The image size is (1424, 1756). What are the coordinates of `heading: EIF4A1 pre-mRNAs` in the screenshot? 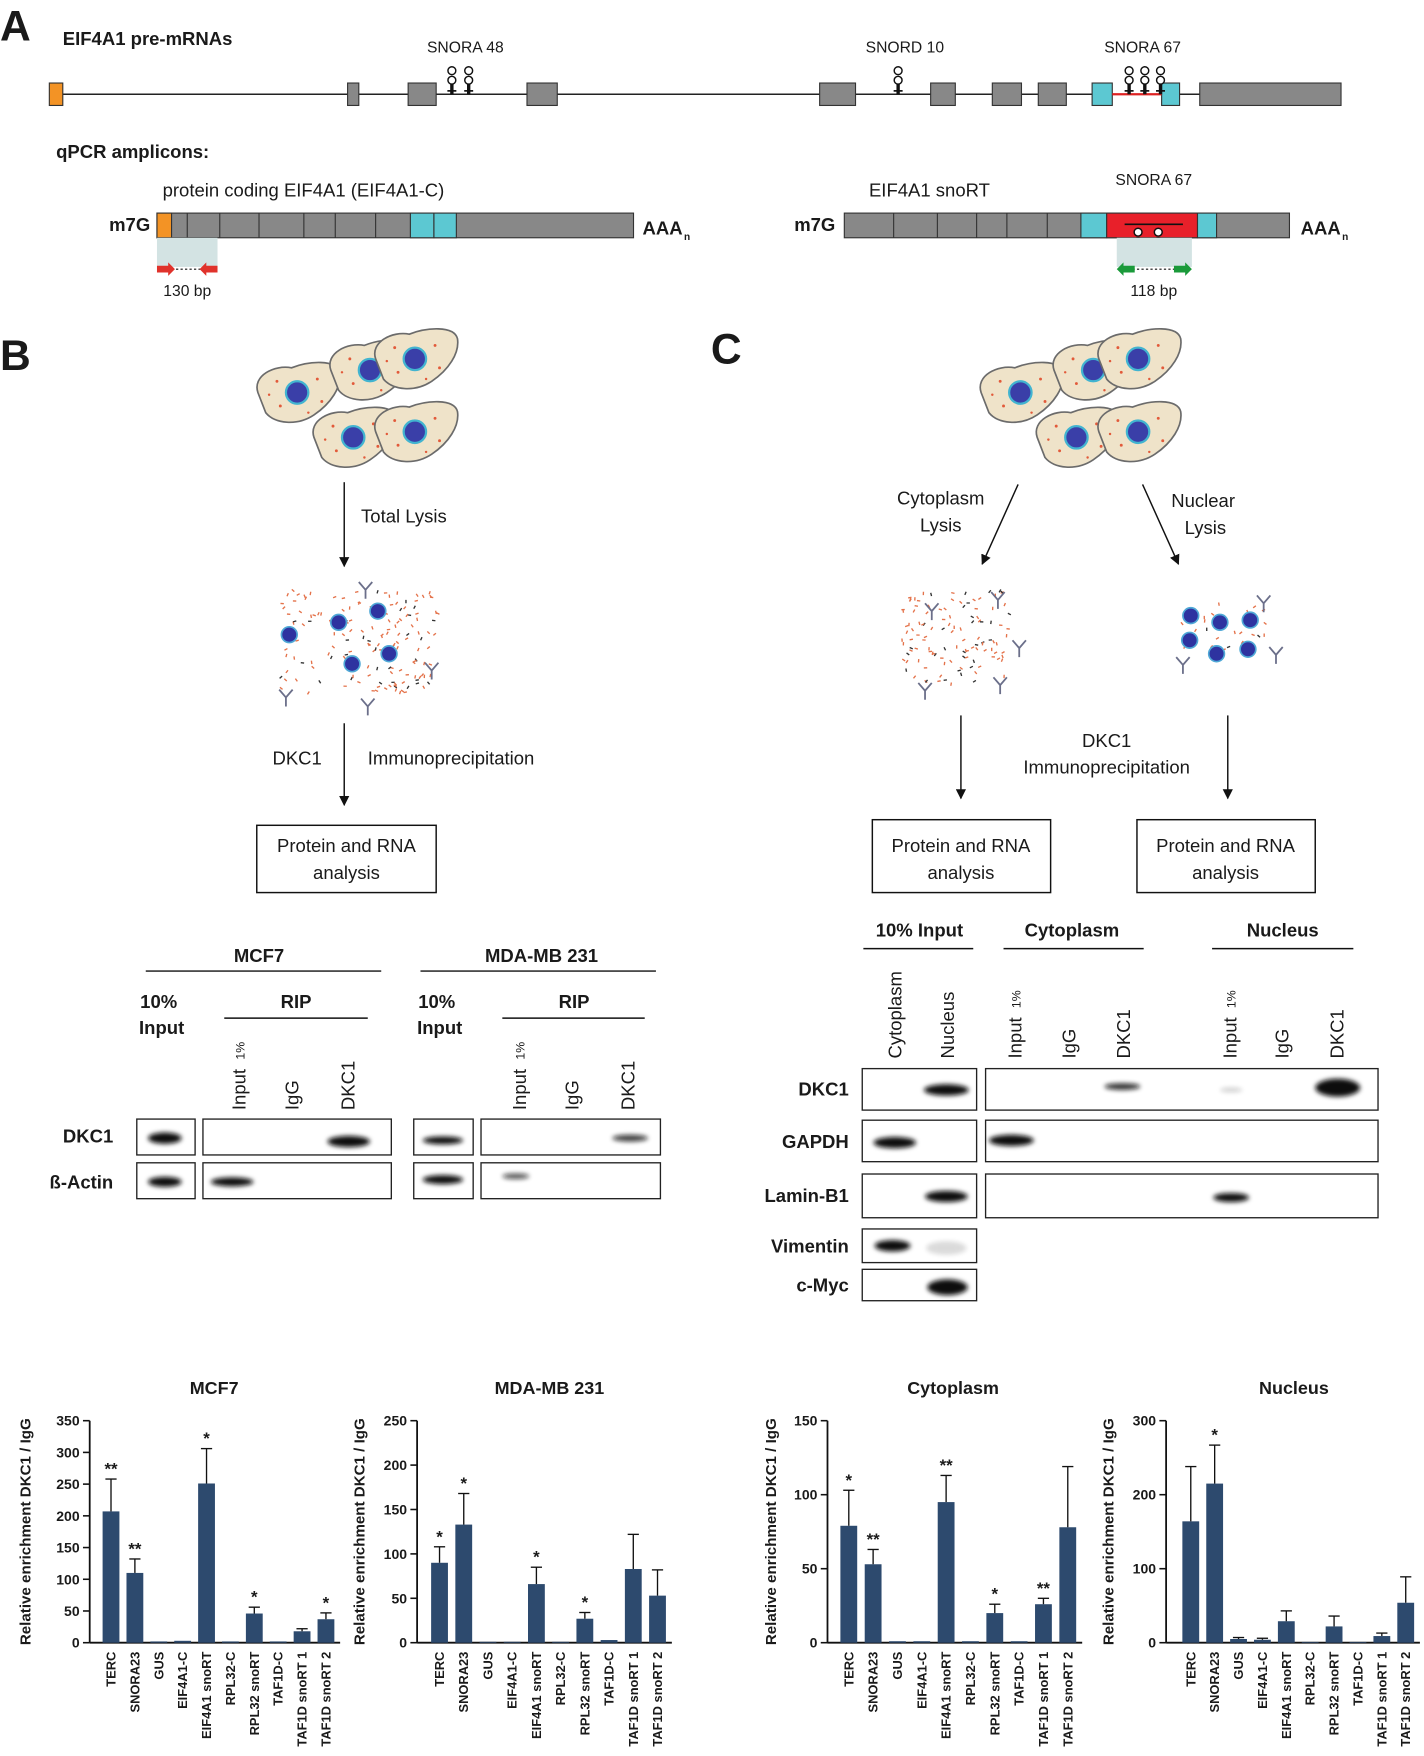 It's located at (148, 38).